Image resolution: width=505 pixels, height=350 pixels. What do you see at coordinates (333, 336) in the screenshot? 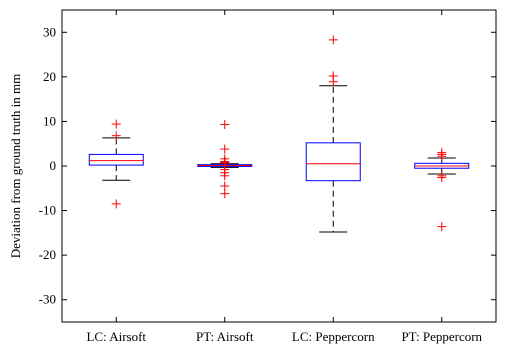
I see `x-tick-label: LC: Peppercorn` at bounding box center [333, 336].